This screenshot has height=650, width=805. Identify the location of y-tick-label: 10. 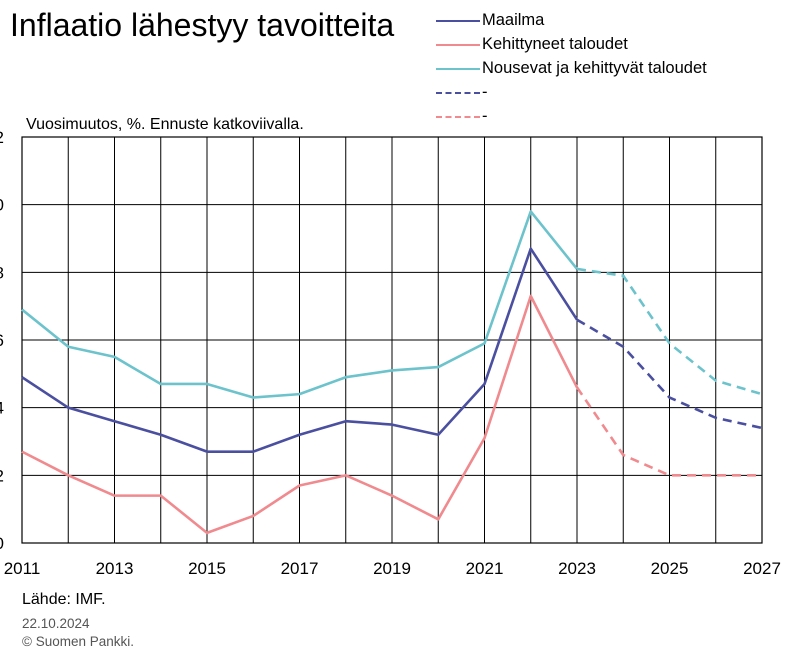
(2, 205).